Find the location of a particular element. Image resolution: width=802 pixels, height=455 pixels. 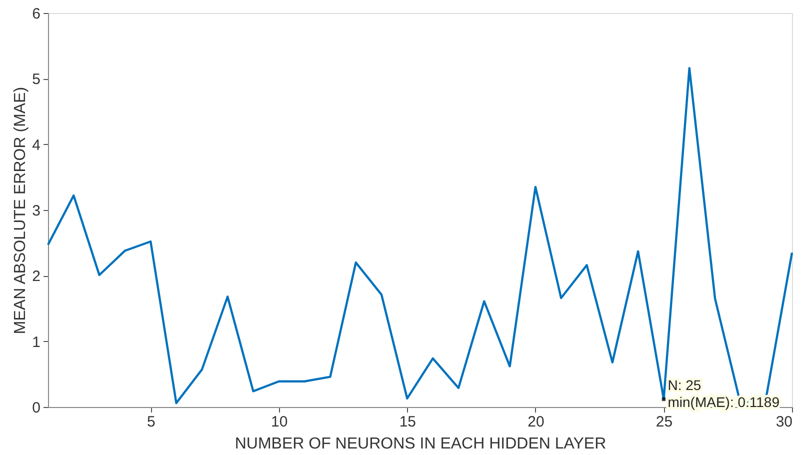

x-tick-label: 20 is located at coordinates (536, 422).